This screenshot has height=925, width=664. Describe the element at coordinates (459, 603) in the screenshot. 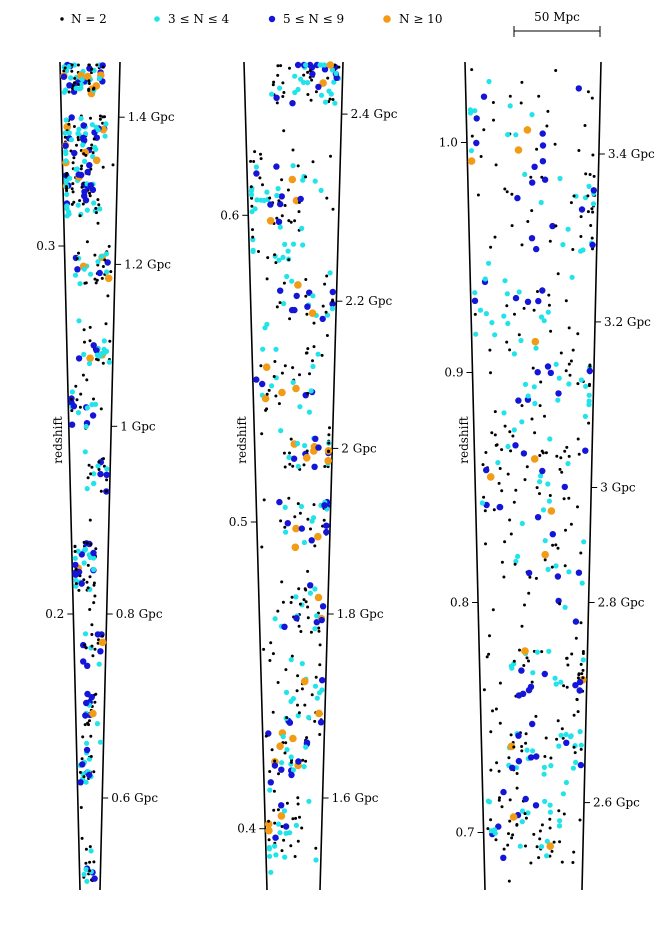

I see `redshift-tick-label: 0.8` at that location.